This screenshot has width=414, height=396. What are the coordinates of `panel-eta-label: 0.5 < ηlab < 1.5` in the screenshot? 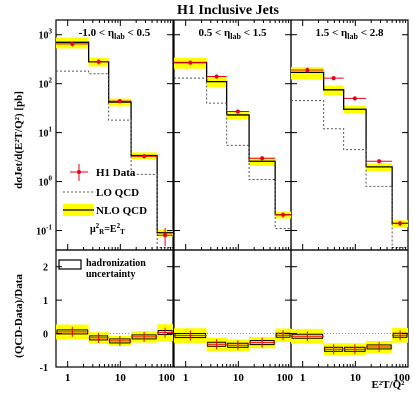 It's located at (233, 34).